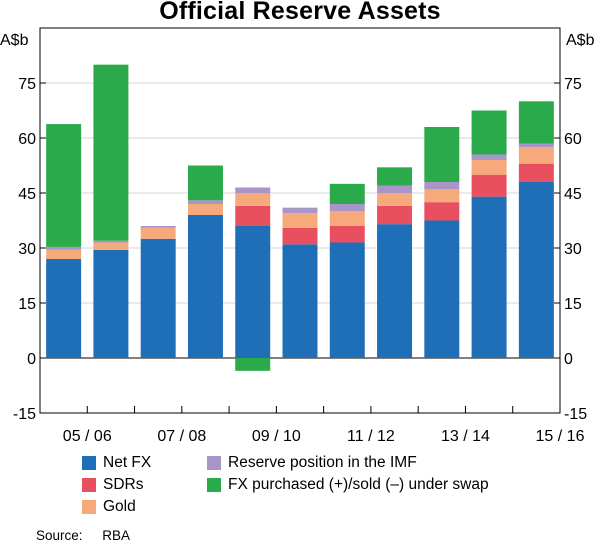 The image size is (600, 550). I want to click on ytick-label-left: 30, so click(27, 249).